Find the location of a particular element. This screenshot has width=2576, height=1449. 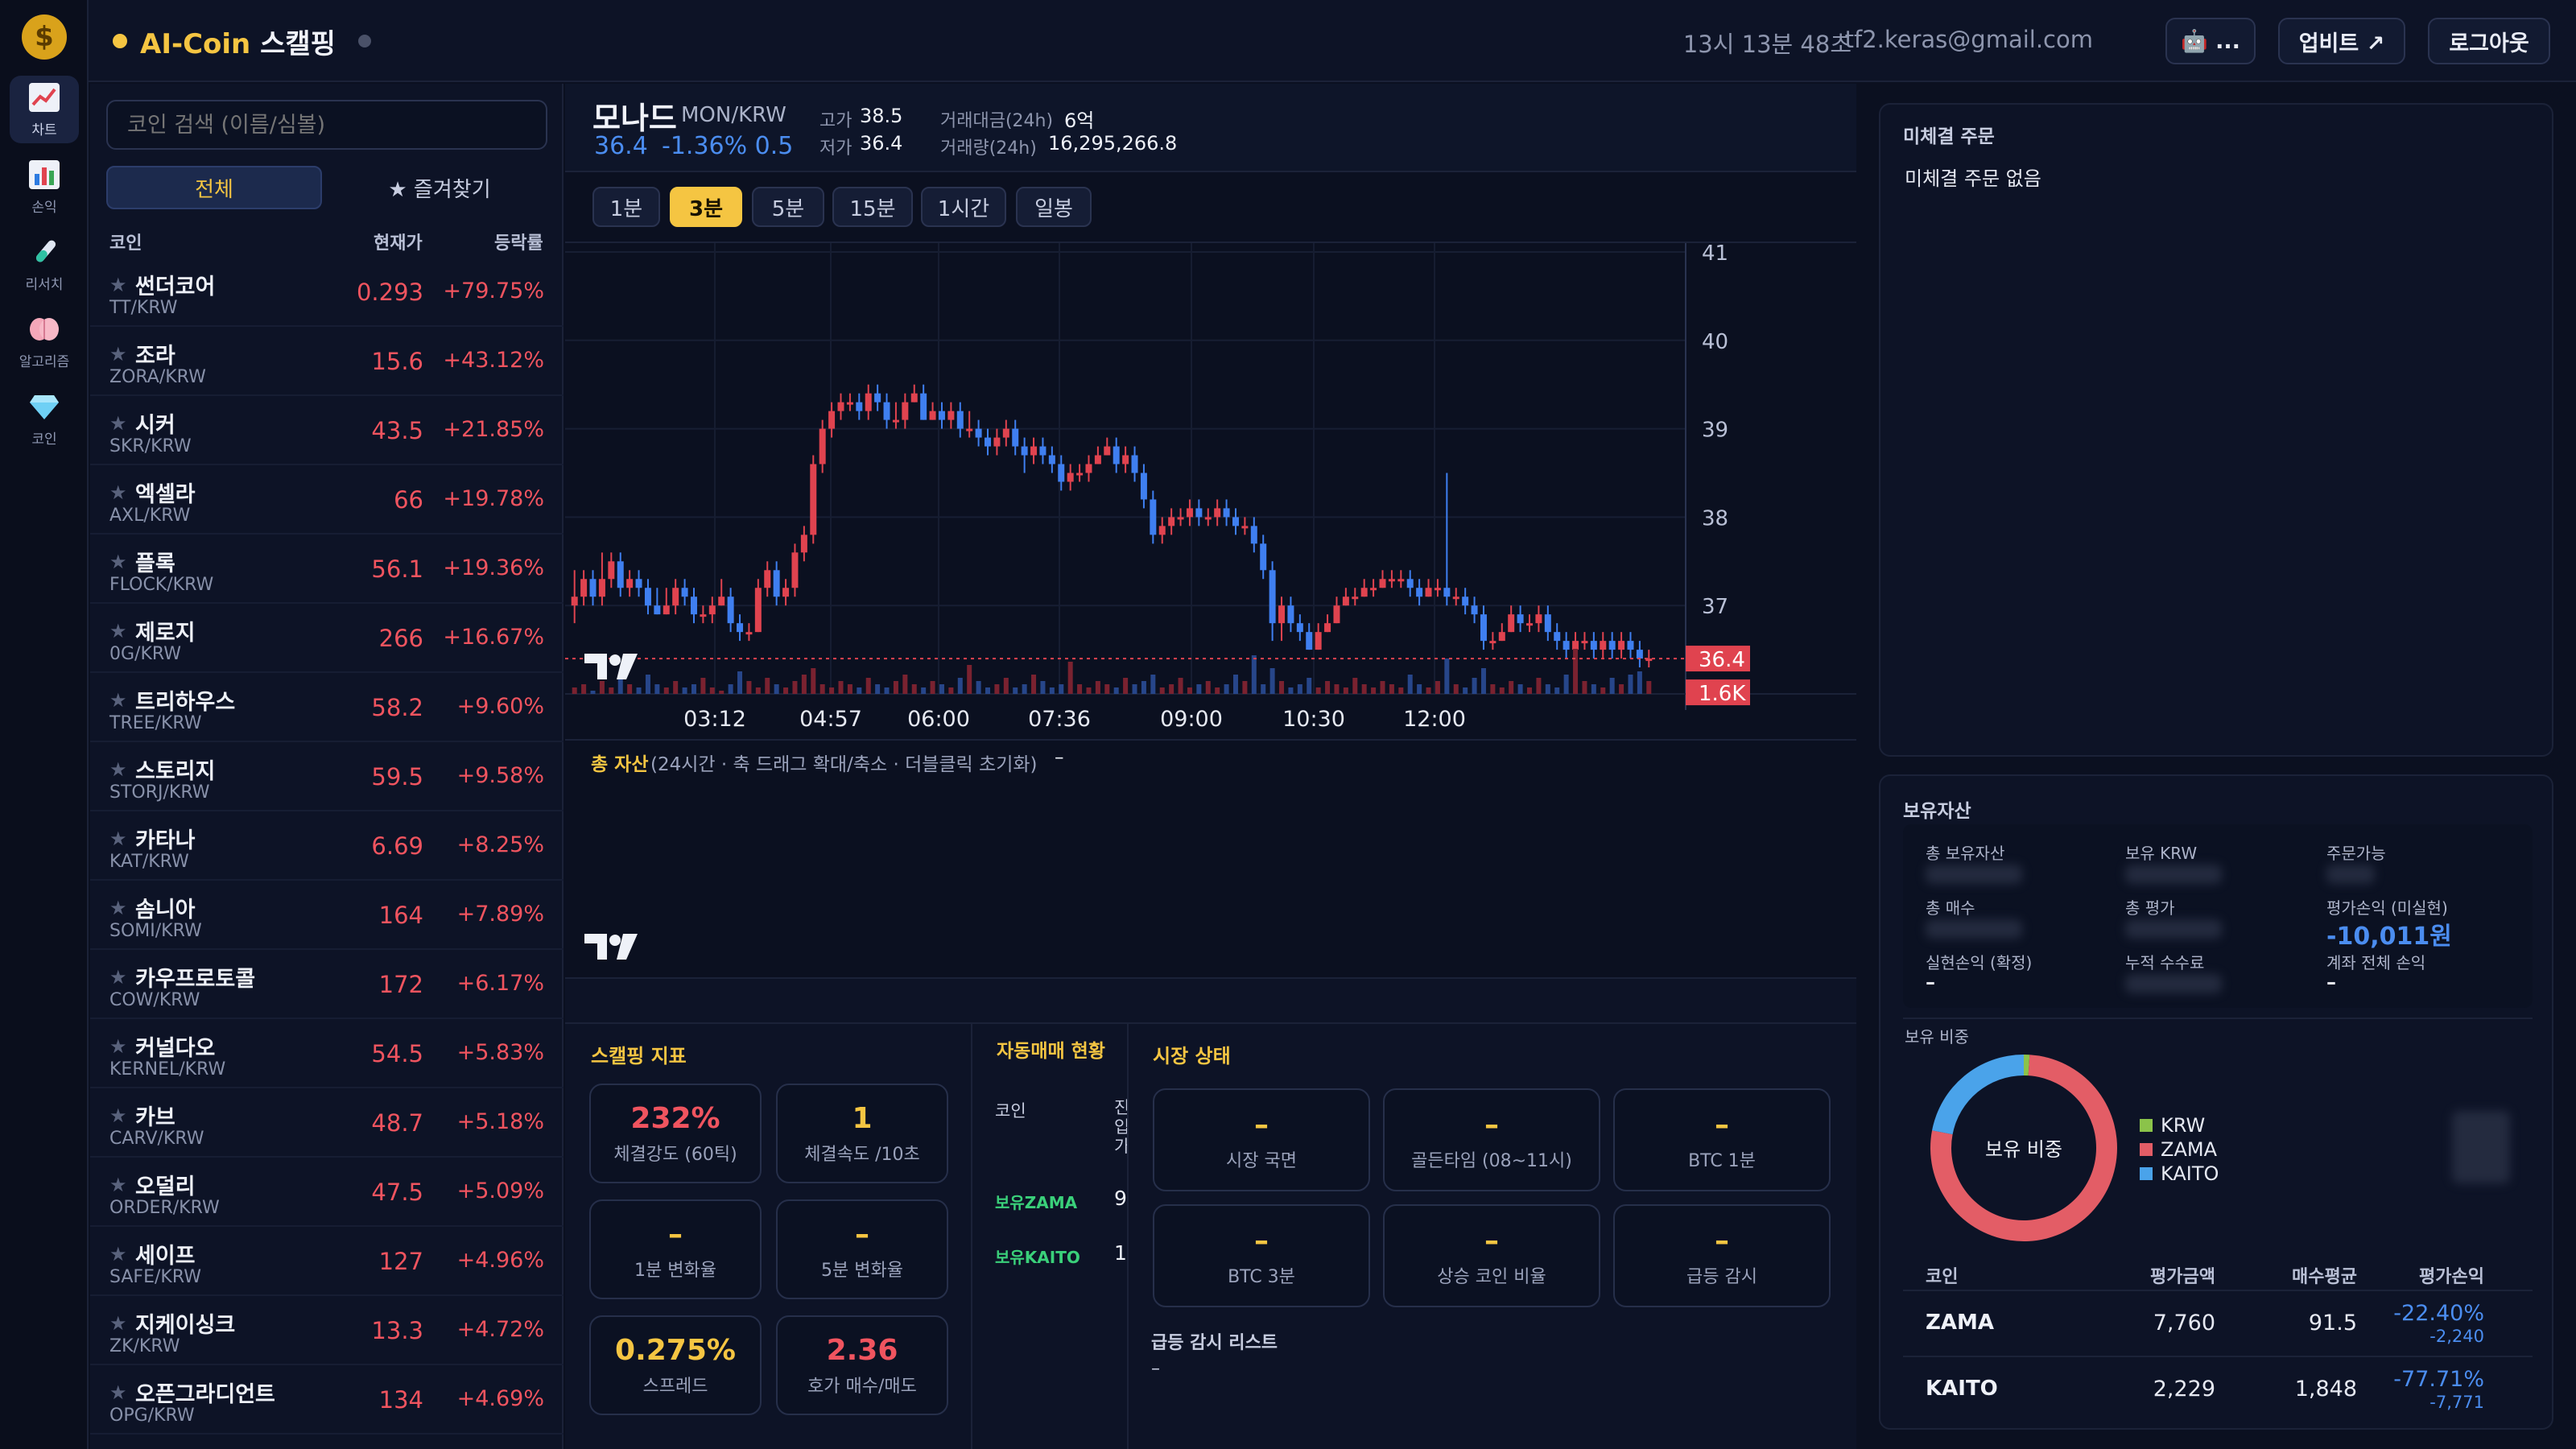

coin-row: ★ 지케이싱크 ZK/KRW 13.3 +4.72% is located at coordinates (327, 1330).